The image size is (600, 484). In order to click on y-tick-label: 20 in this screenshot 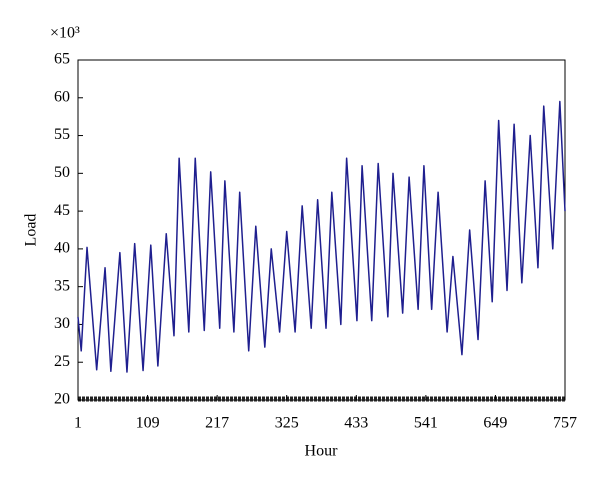, I will do `click(62, 399)`.